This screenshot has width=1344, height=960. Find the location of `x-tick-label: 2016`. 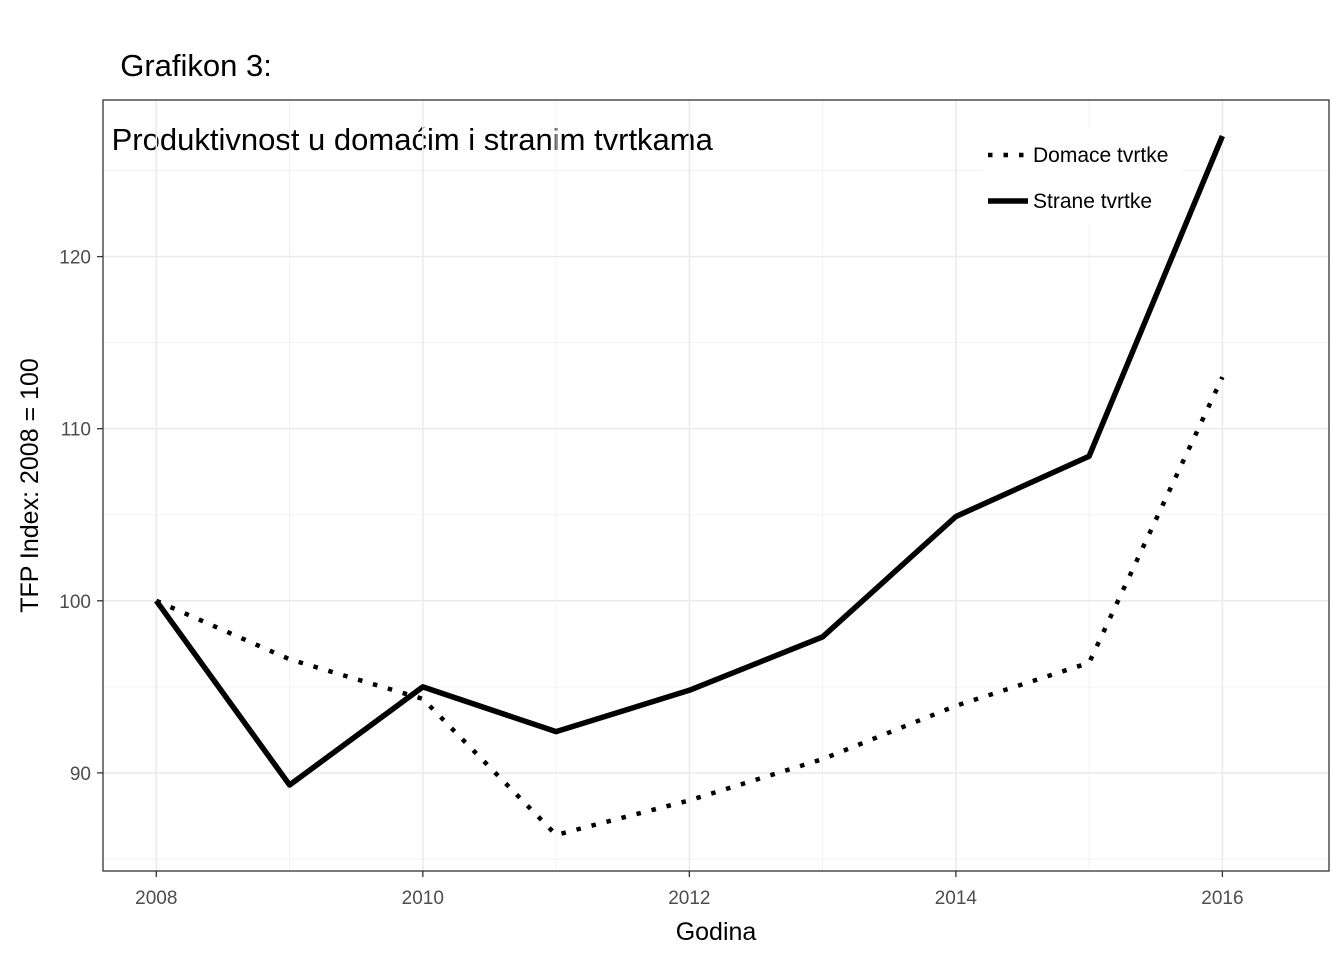

x-tick-label: 2016 is located at coordinates (1222, 898).